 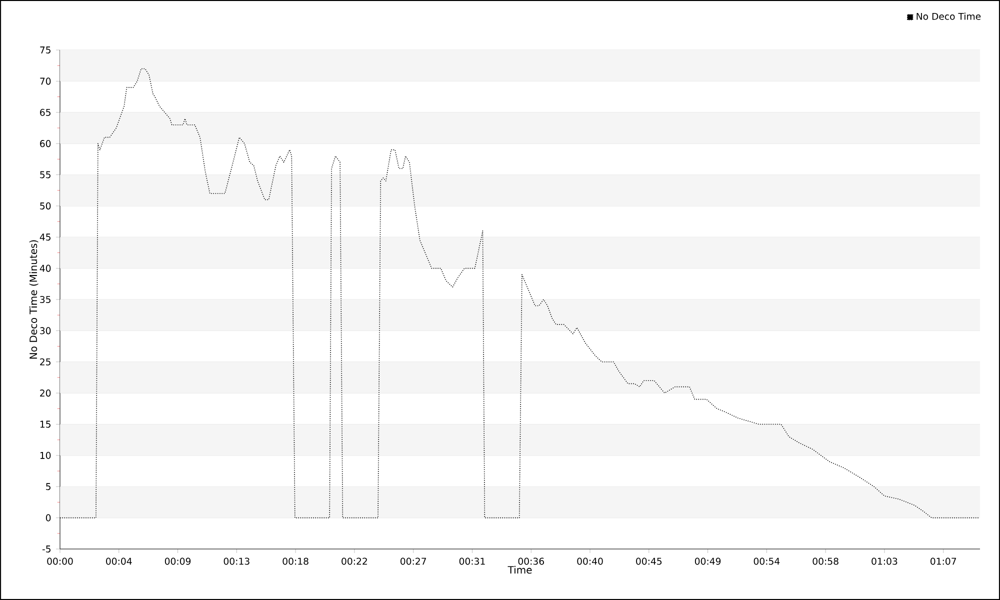 What do you see at coordinates (943, 561) in the screenshot?
I see `x-tick-label: 01:07` at bounding box center [943, 561].